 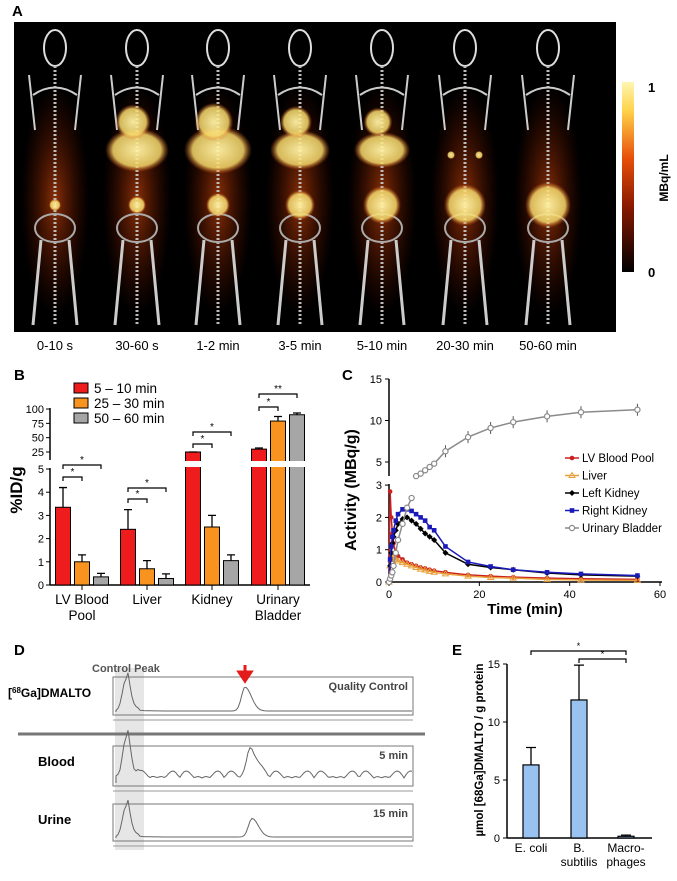 I want to click on panel-label-c: C, so click(x=347, y=375).